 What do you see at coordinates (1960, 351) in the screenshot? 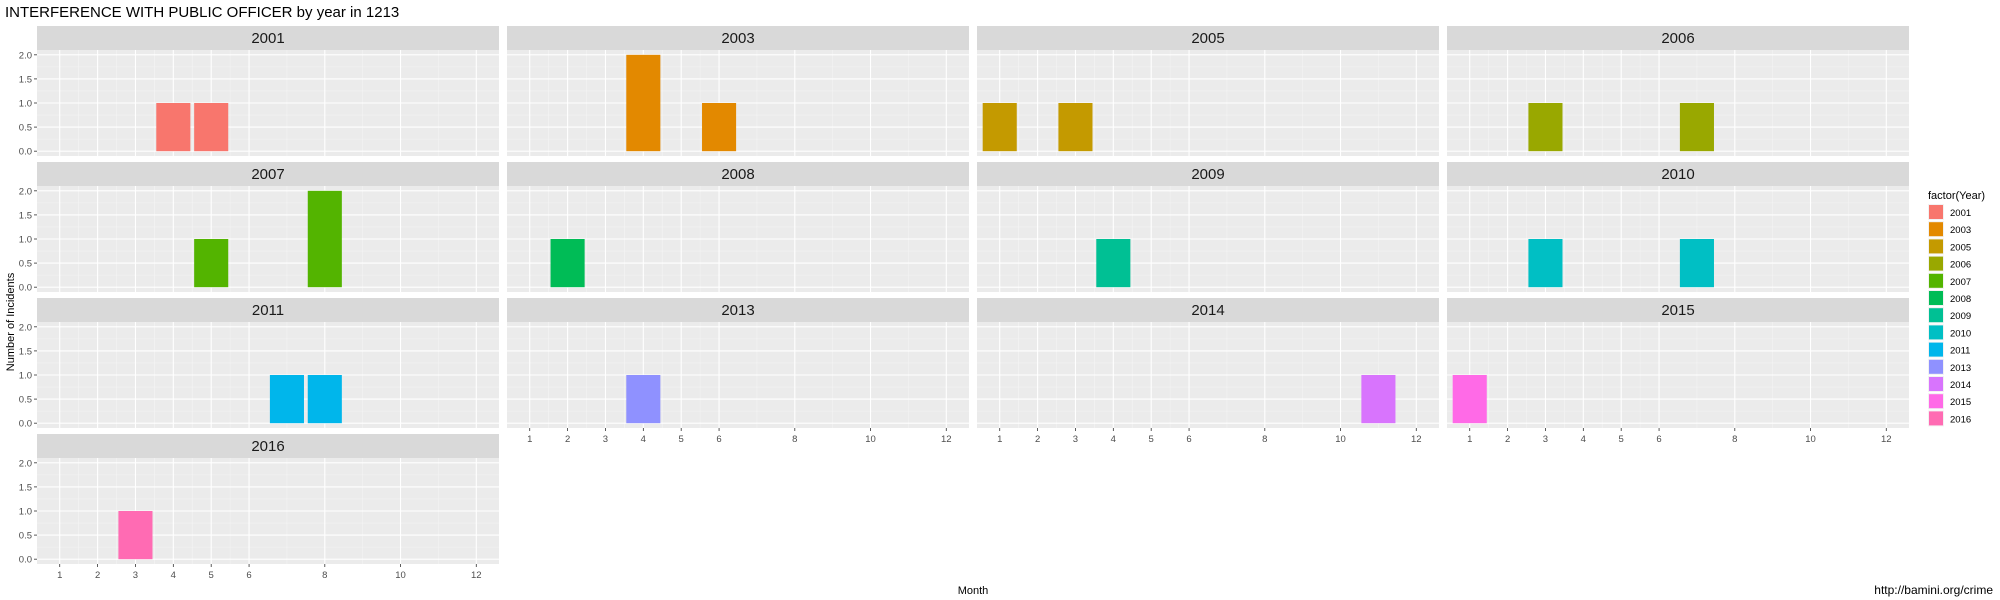
I see `legend-label: 2011` at bounding box center [1960, 351].